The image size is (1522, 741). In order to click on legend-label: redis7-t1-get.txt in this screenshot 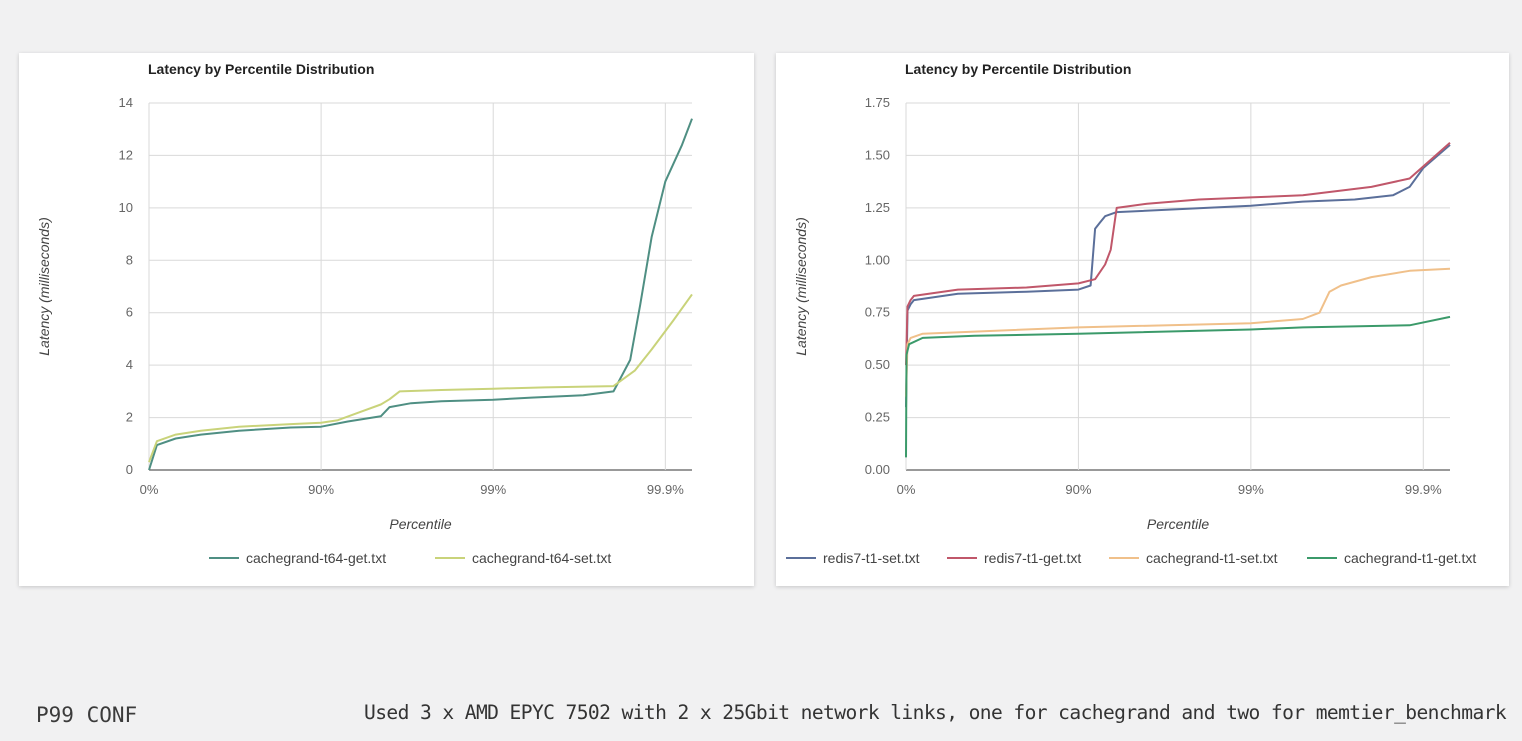, I will do `click(1032, 558)`.